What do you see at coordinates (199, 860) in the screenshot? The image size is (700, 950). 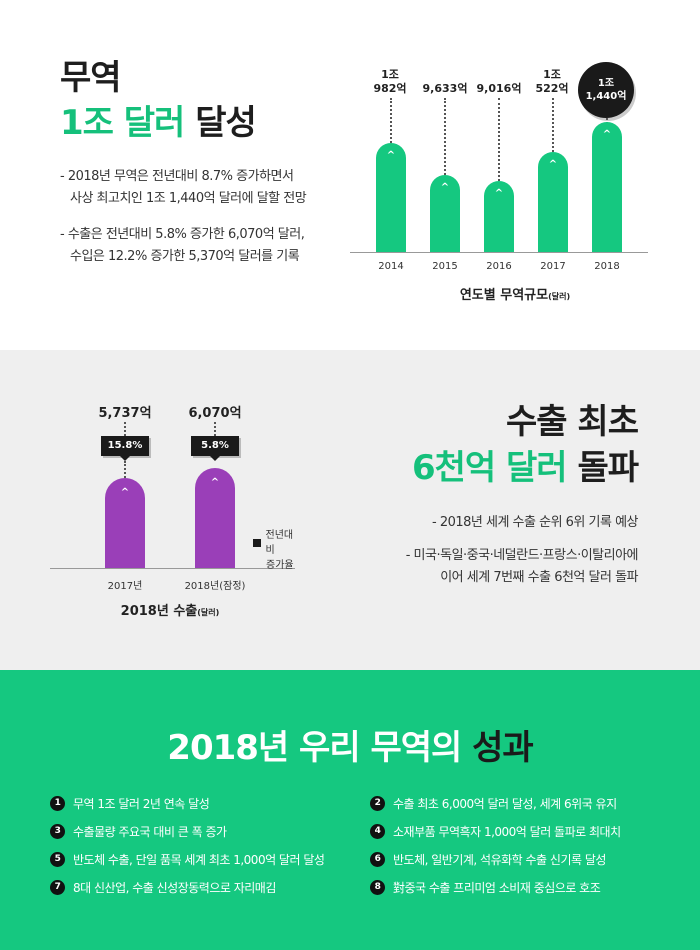 I see `item-text: 반도체 수출, 단일 품목 세계 최초 1,000억 달러 달성` at bounding box center [199, 860].